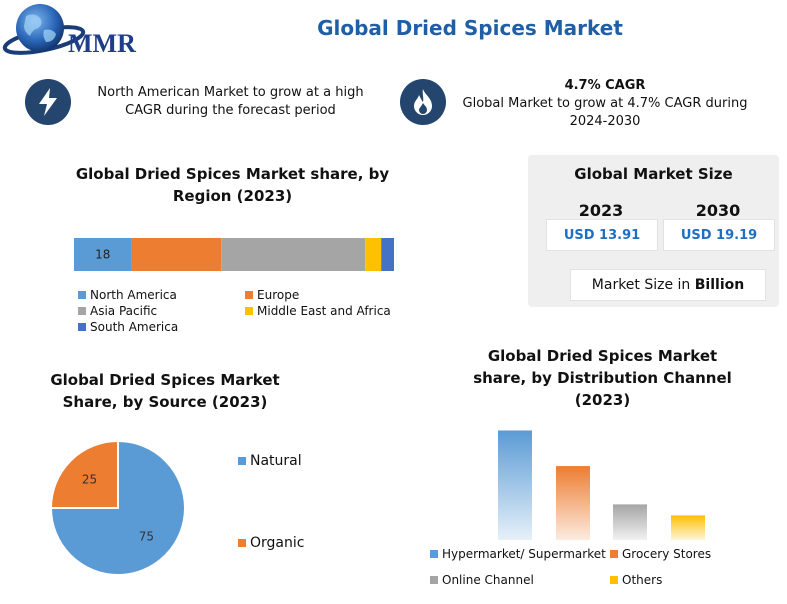 Image resolution: width=787 pixels, height=604 pixels. I want to click on flame-icon, so click(423, 102).